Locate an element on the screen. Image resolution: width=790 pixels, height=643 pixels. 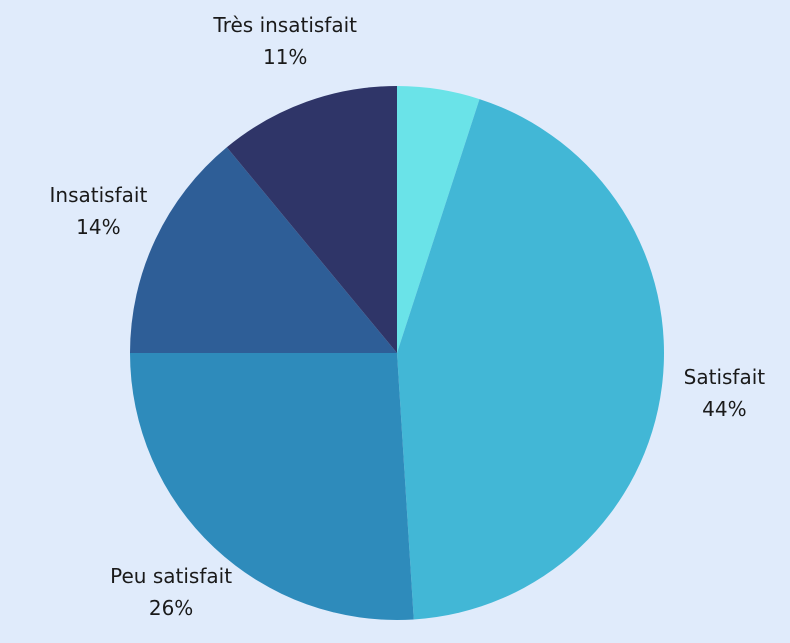
slice-value-label: 14% is located at coordinates (98, 227).